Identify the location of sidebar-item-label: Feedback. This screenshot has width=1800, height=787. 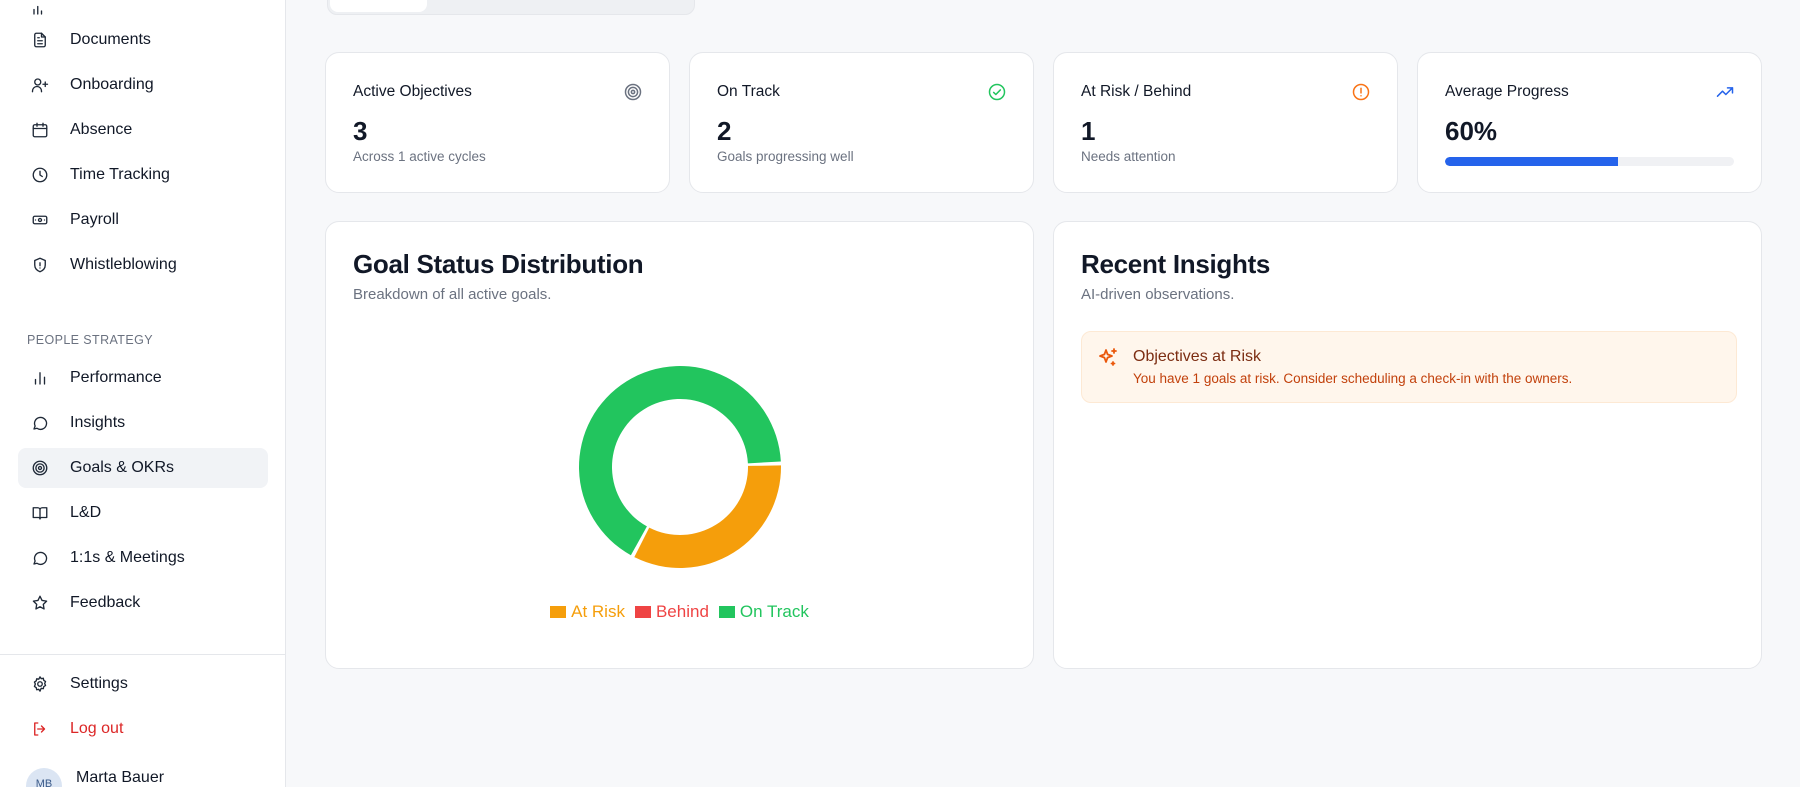
(105, 602).